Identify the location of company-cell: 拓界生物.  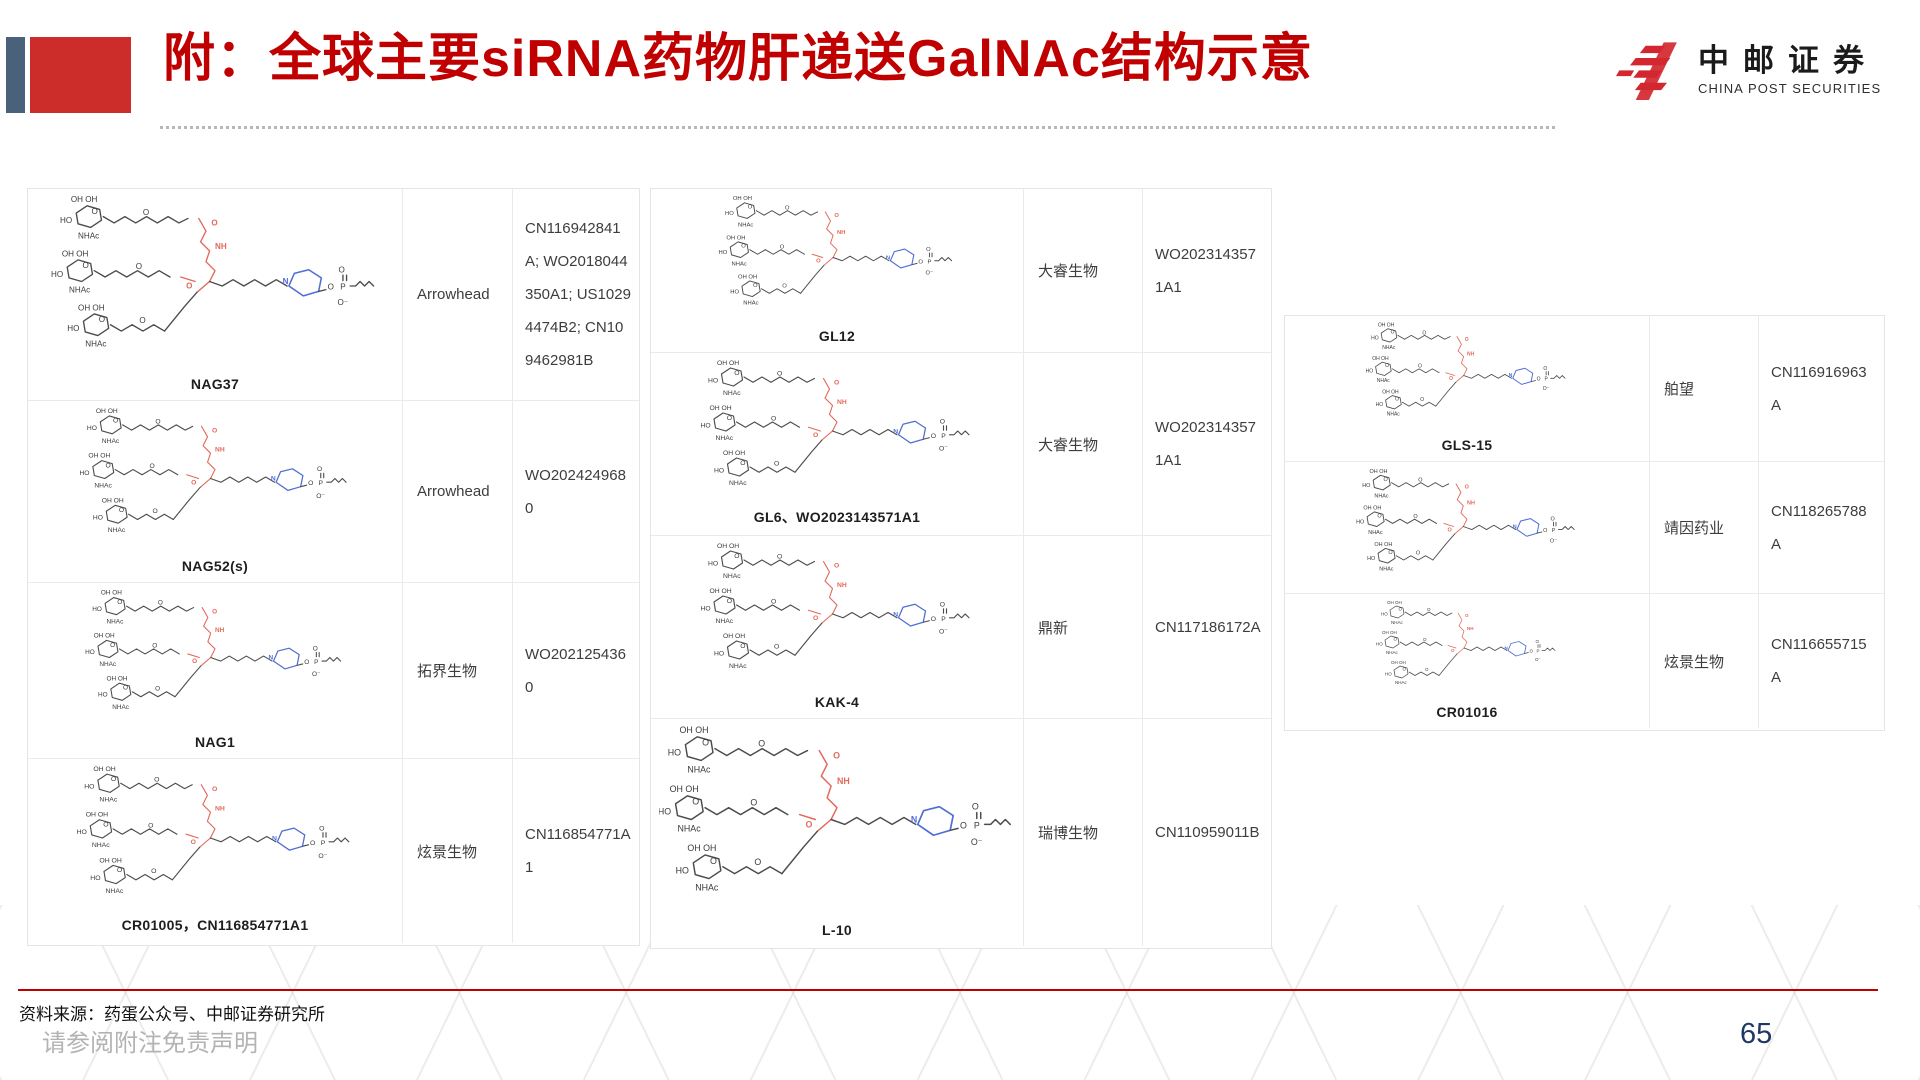
(458, 670).